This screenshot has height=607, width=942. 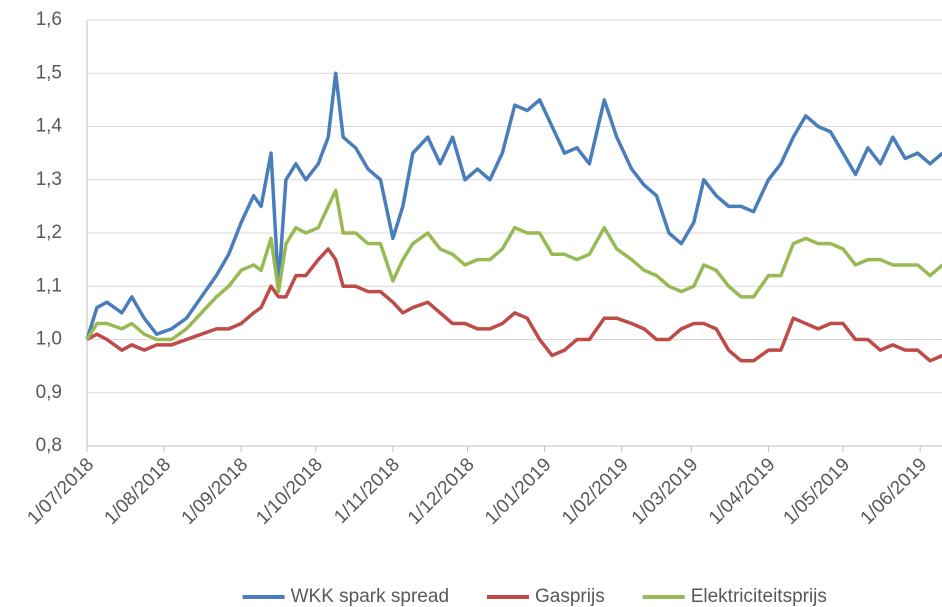 I want to click on legend-label: Gasprijs, so click(x=570, y=596).